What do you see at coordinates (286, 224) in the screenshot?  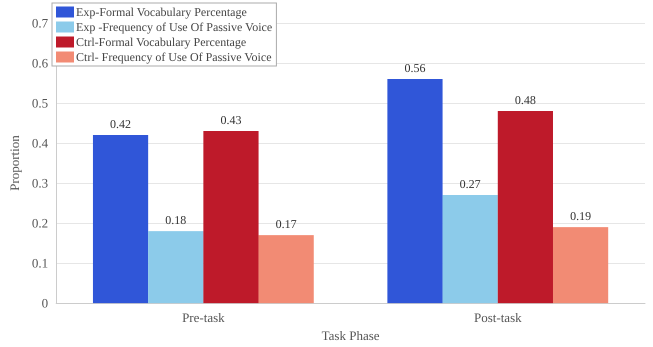 I see `data-label: 0.17` at bounding box center [286, 224].